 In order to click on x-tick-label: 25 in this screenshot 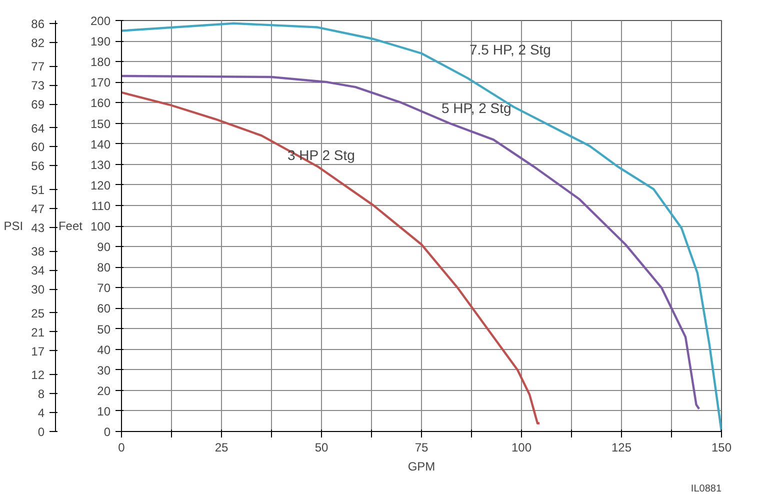, I will do `click(221, 447)`.